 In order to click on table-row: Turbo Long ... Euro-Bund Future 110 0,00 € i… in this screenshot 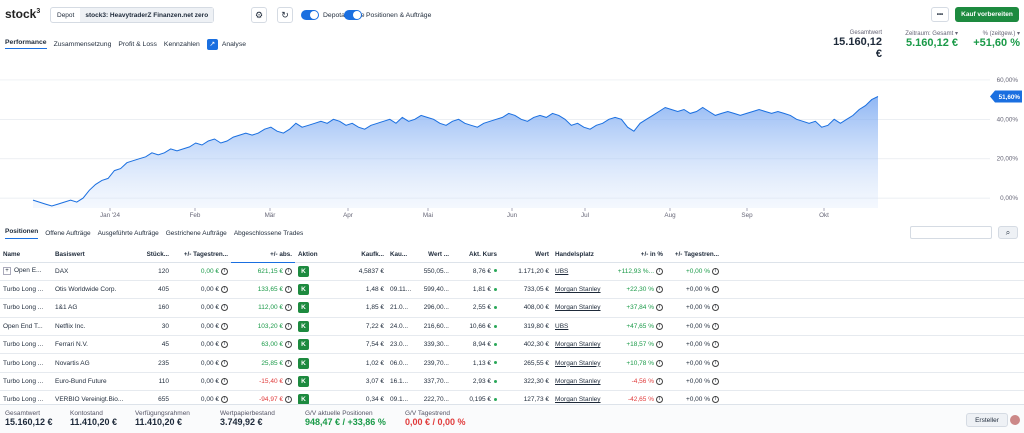, I will do `click(512, 382)`.